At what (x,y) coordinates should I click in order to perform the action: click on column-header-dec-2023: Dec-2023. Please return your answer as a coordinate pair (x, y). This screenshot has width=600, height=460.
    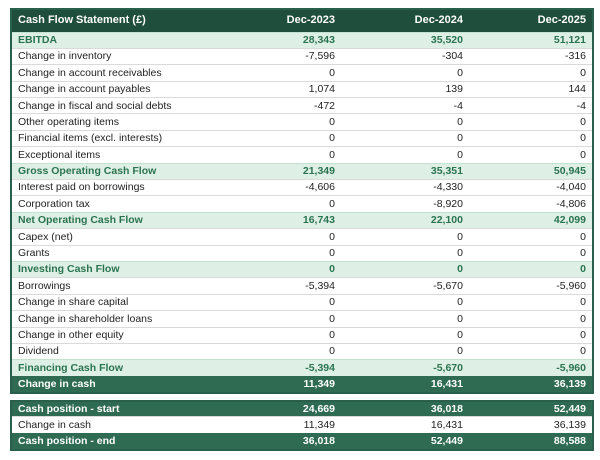
    Looking at the image, I should click on (286, 20).